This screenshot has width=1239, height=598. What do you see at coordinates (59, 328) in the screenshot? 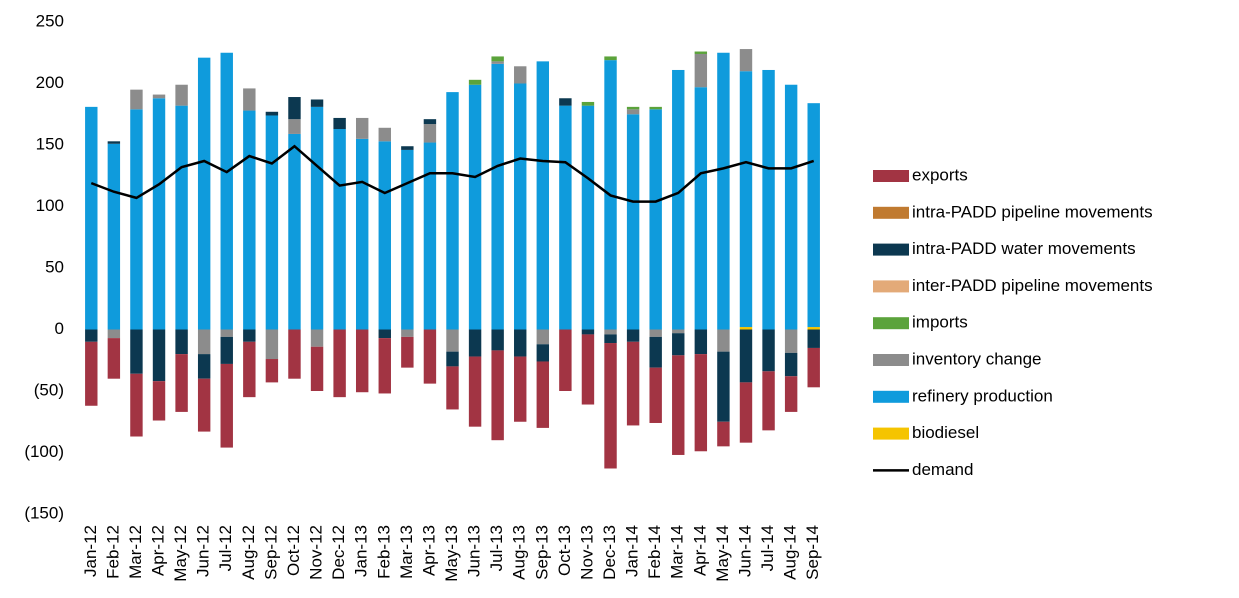
I see `y-tick-label: 0` at bounding box center [59, 328].